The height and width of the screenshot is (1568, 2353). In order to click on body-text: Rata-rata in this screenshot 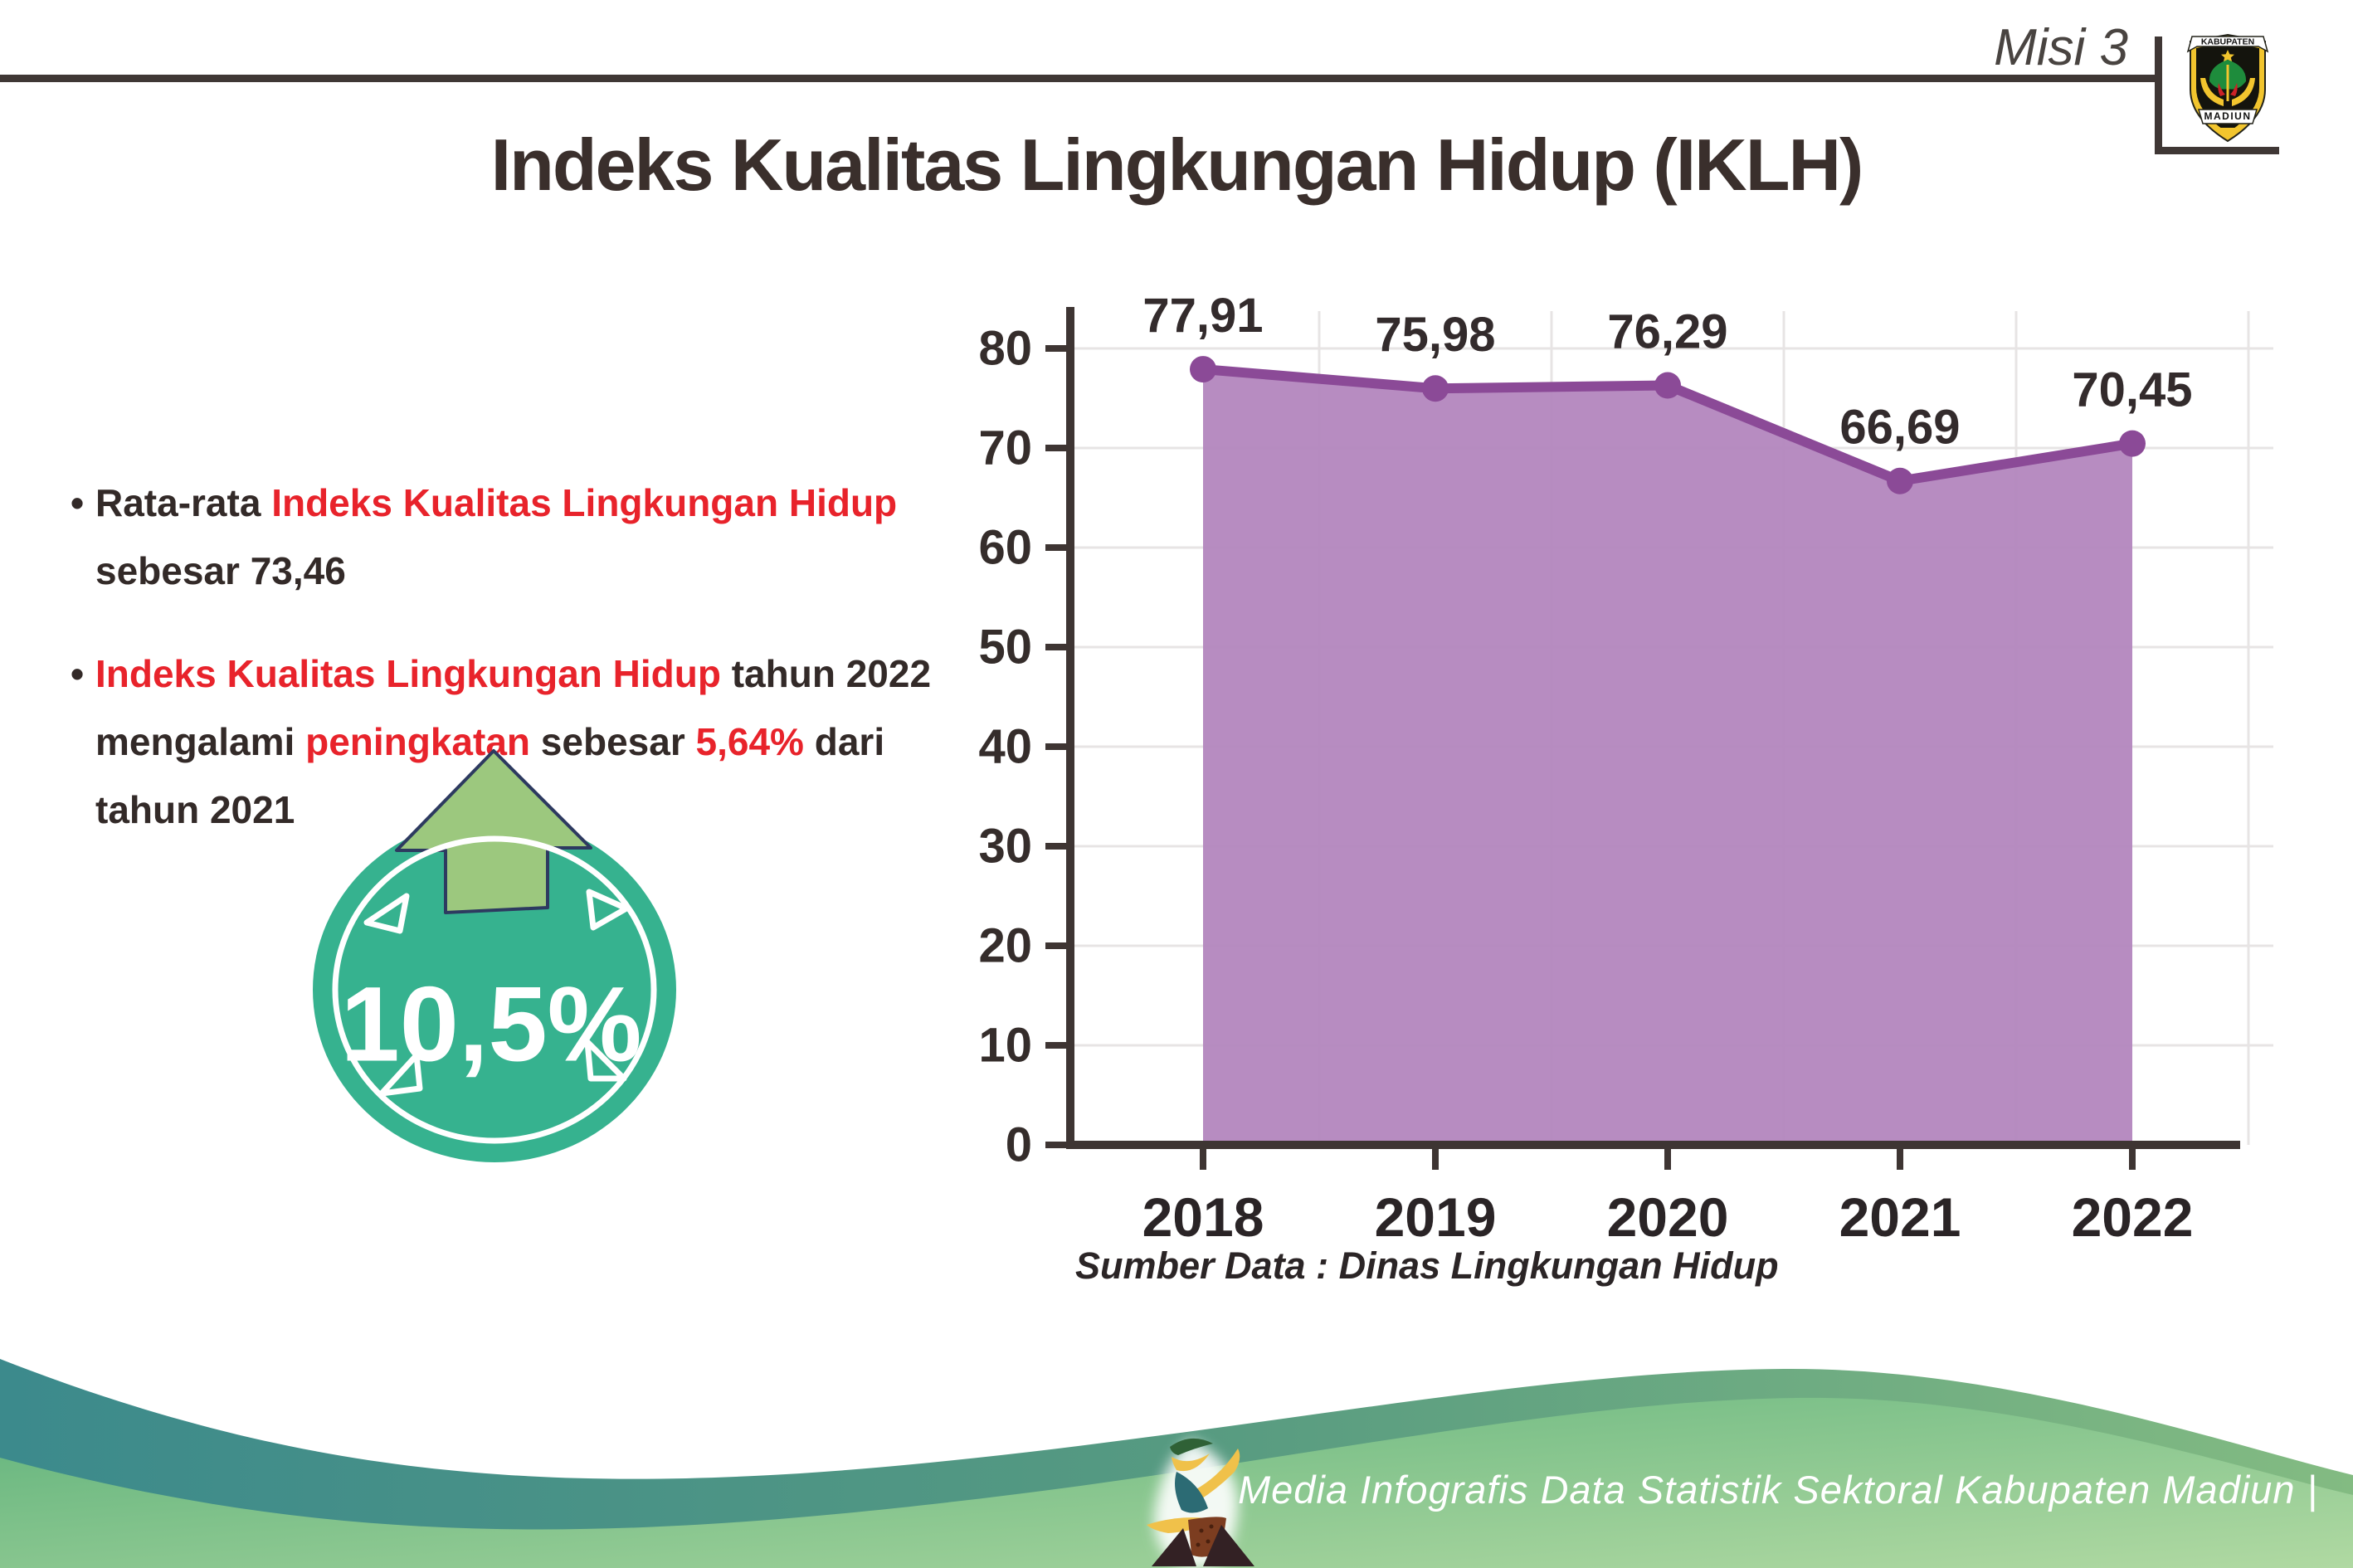, I will do `click(183, 502)`.